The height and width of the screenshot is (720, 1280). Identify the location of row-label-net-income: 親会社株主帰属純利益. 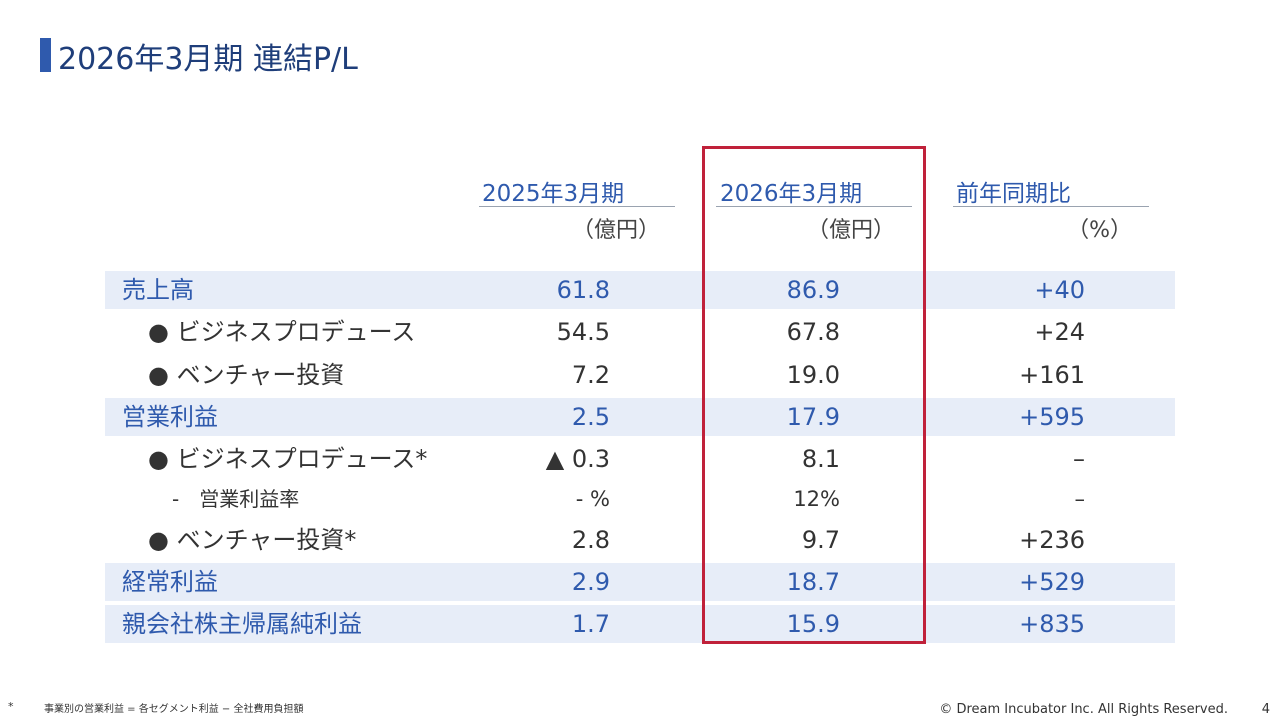
(242, 624).